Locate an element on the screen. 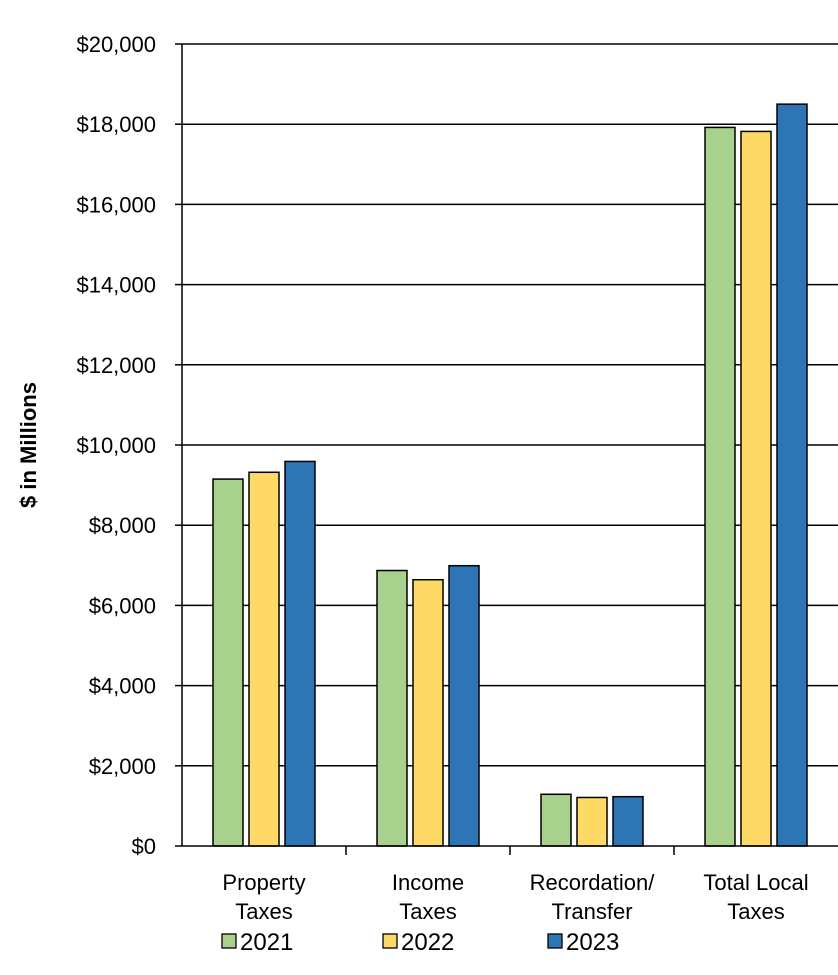  y-tick-label: $18,000 is located at coordinates (116, 124).